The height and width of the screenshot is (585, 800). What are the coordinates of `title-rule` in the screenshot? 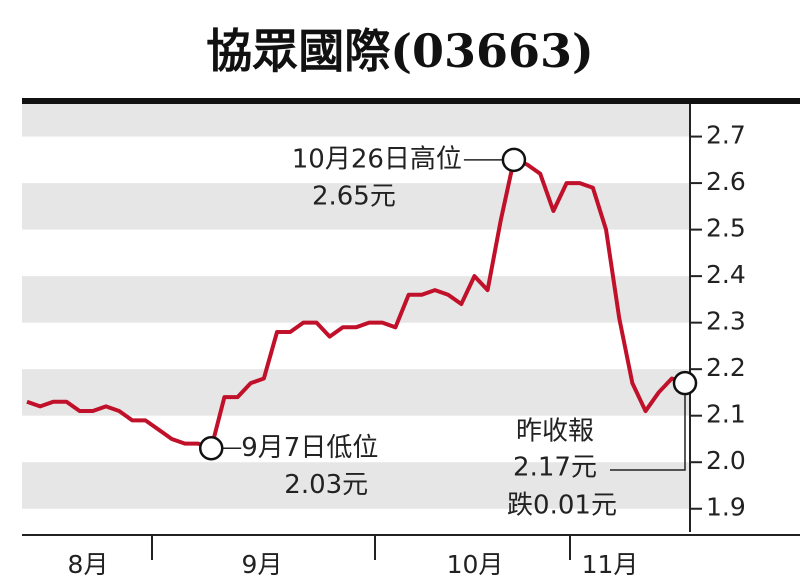 It's located at (411, 101).